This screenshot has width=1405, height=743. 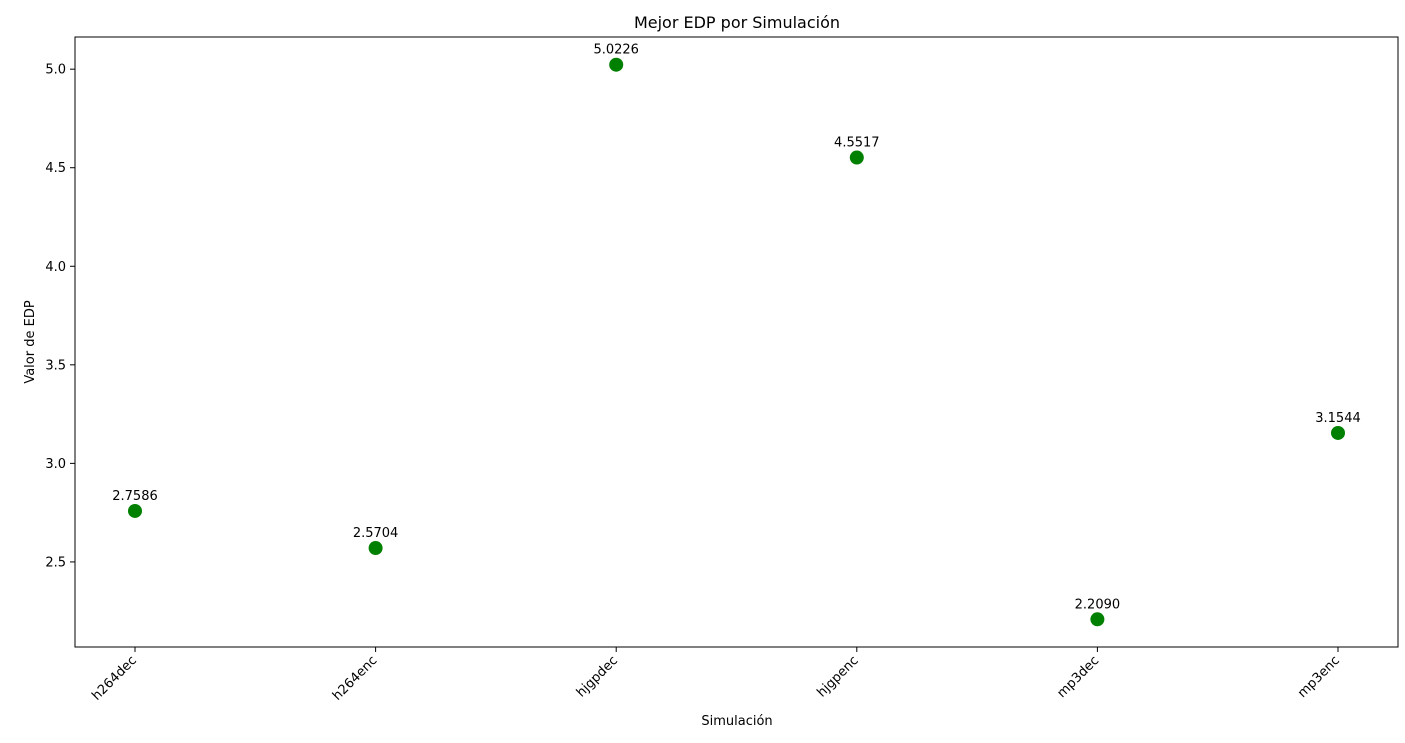 I want to click on data-label: 5.0226, so click(x=616, y=50).